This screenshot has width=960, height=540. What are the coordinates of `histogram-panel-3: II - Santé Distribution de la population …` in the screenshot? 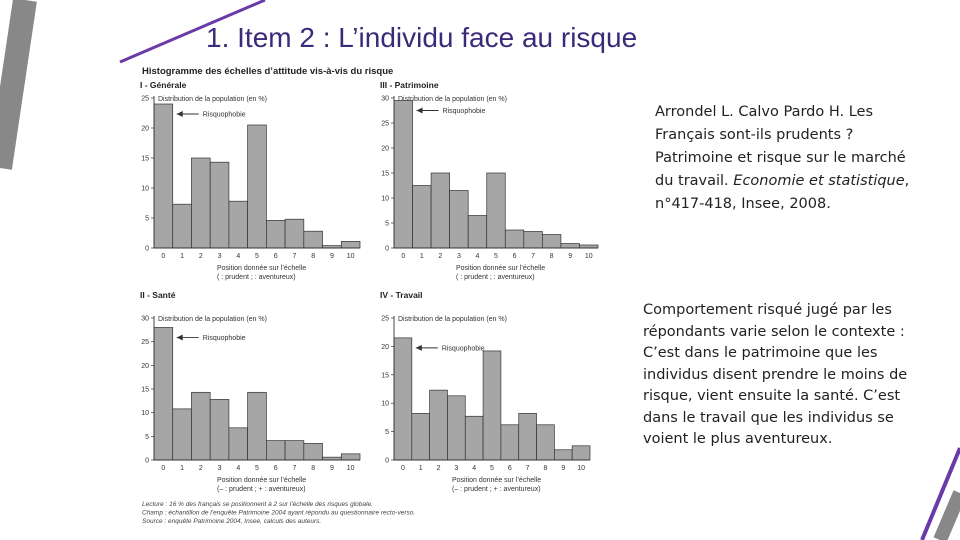 It's located at (250, 391).